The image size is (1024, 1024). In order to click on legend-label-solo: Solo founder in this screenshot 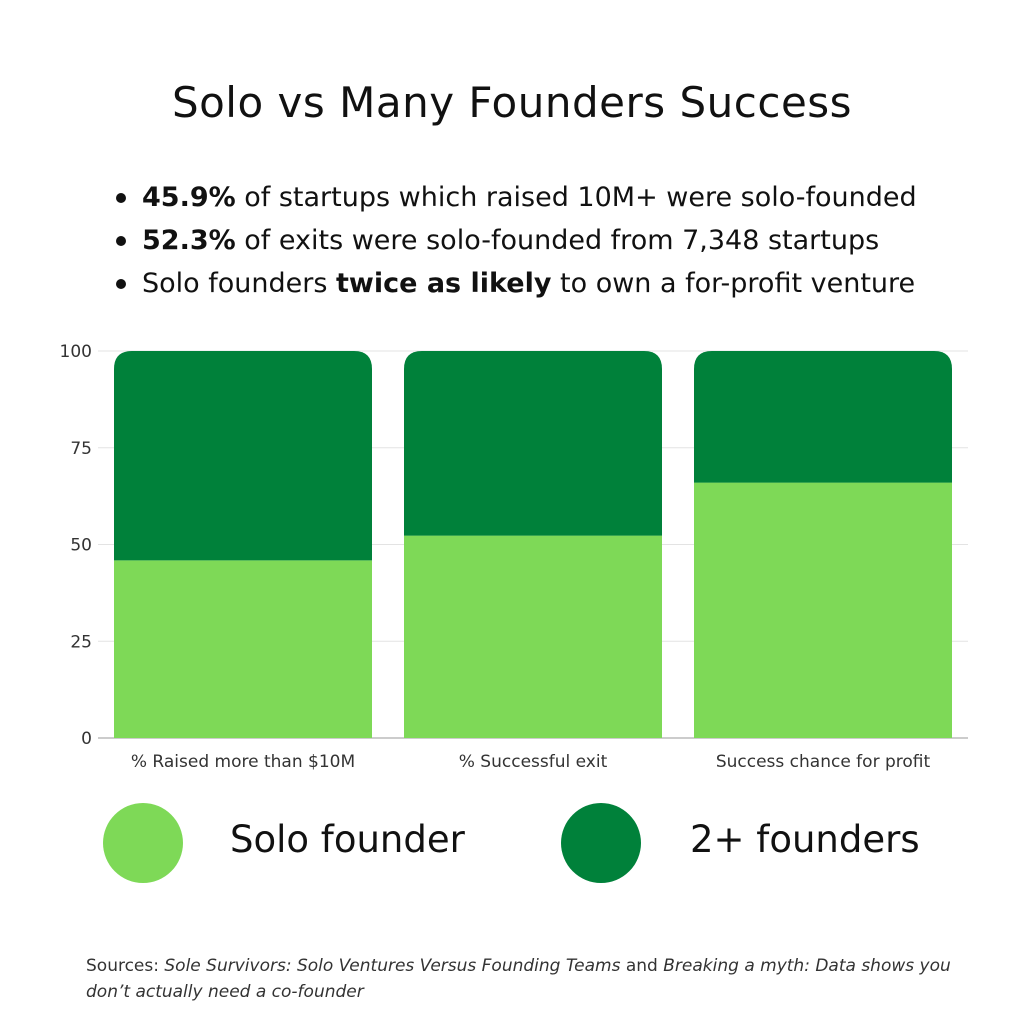, I will do `click(347, 839)`.